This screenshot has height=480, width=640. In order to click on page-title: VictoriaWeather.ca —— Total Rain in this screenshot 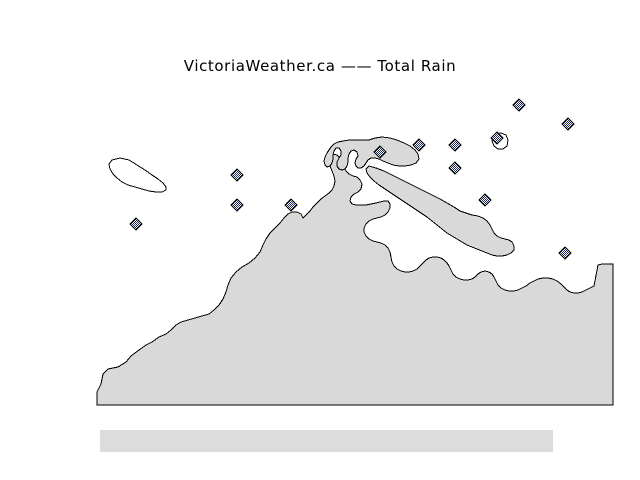, I will do `click(320, 66)`.